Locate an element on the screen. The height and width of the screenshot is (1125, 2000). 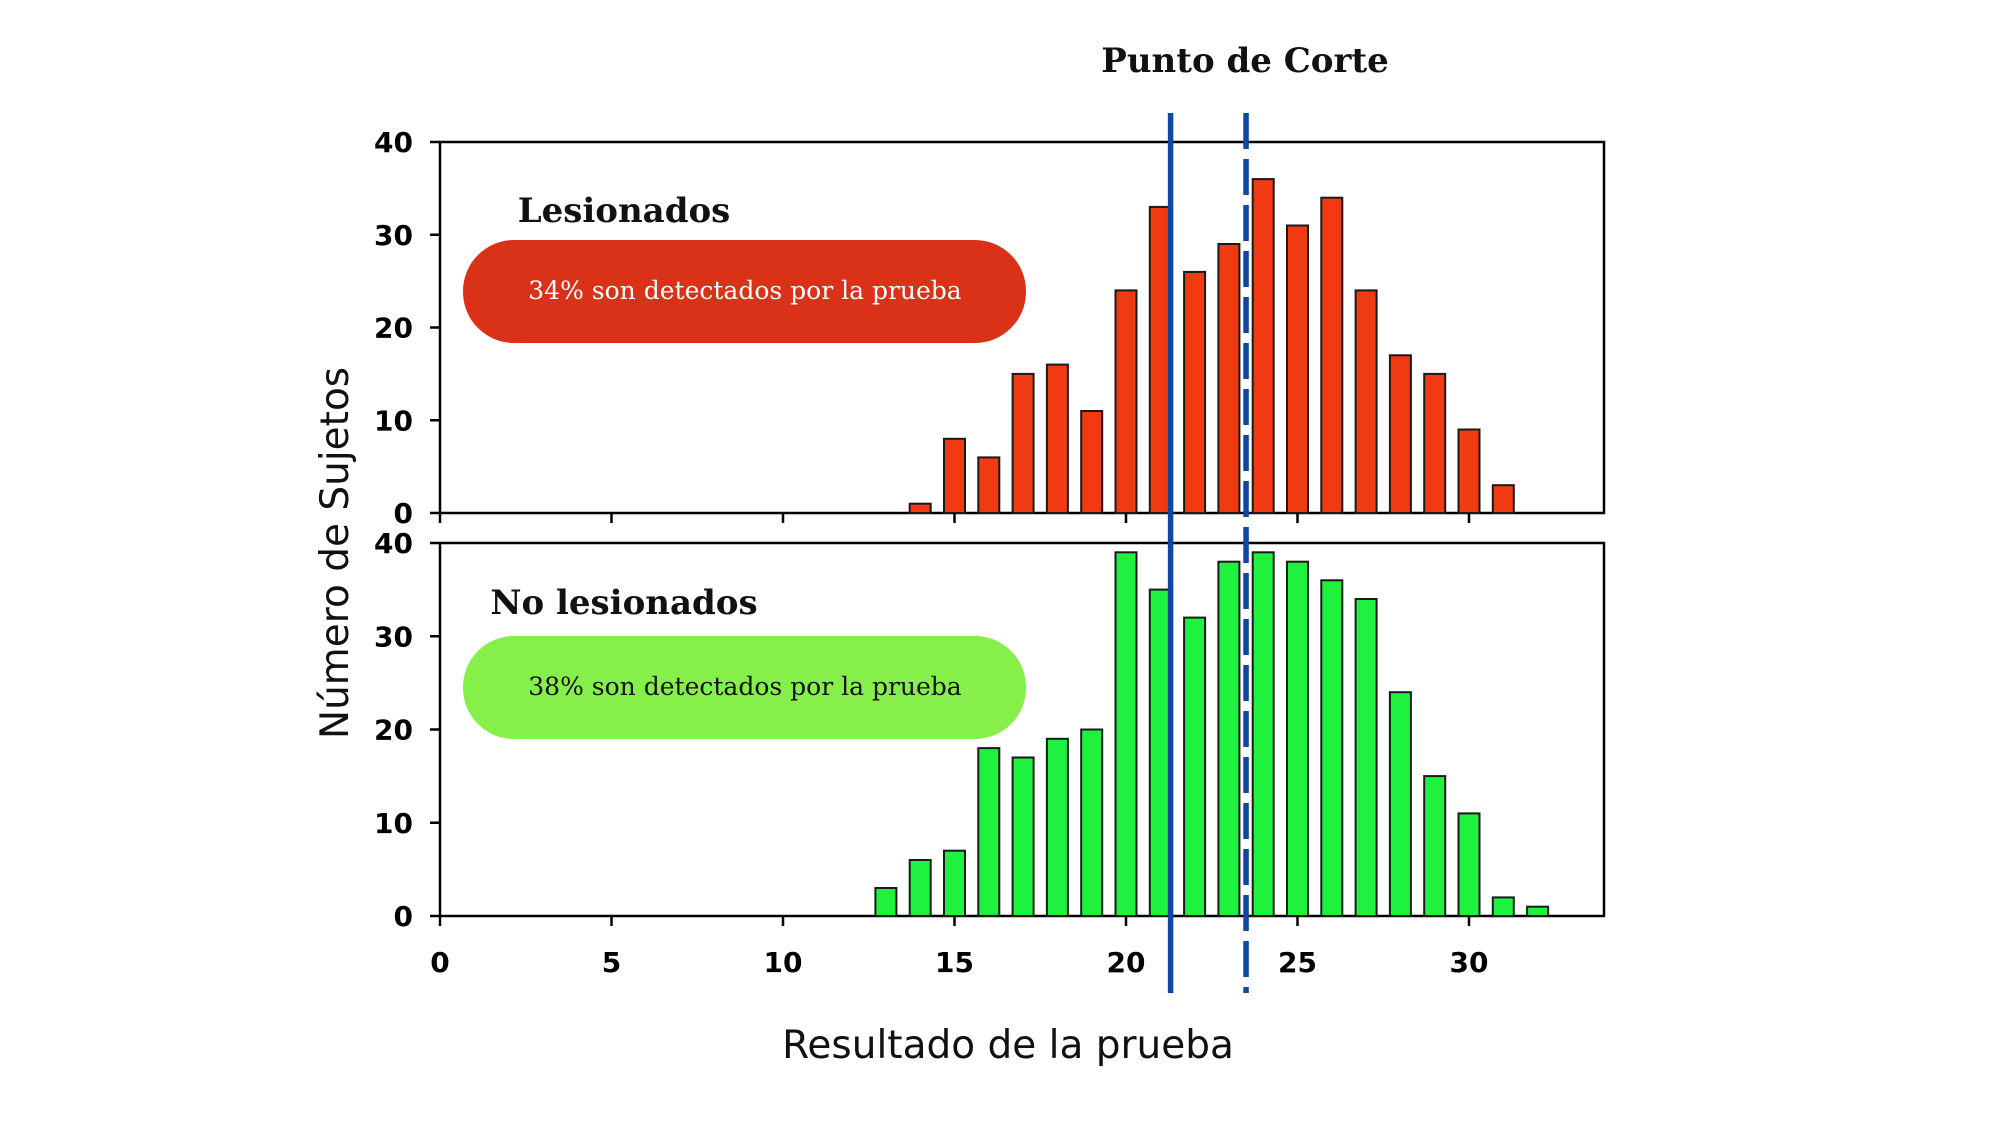
x-tick-label: 5 is located at coordinates (611, 962).